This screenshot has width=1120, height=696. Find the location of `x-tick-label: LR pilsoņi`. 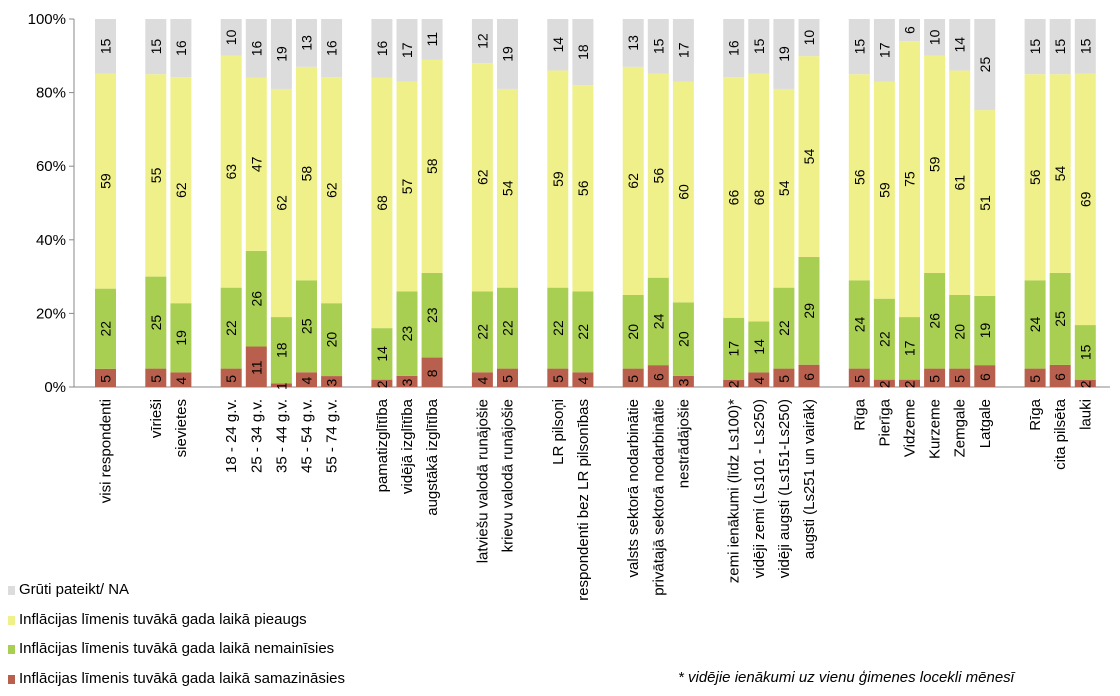

x-tick-label: LR pilsoņi is located at coordinates (558, 432).